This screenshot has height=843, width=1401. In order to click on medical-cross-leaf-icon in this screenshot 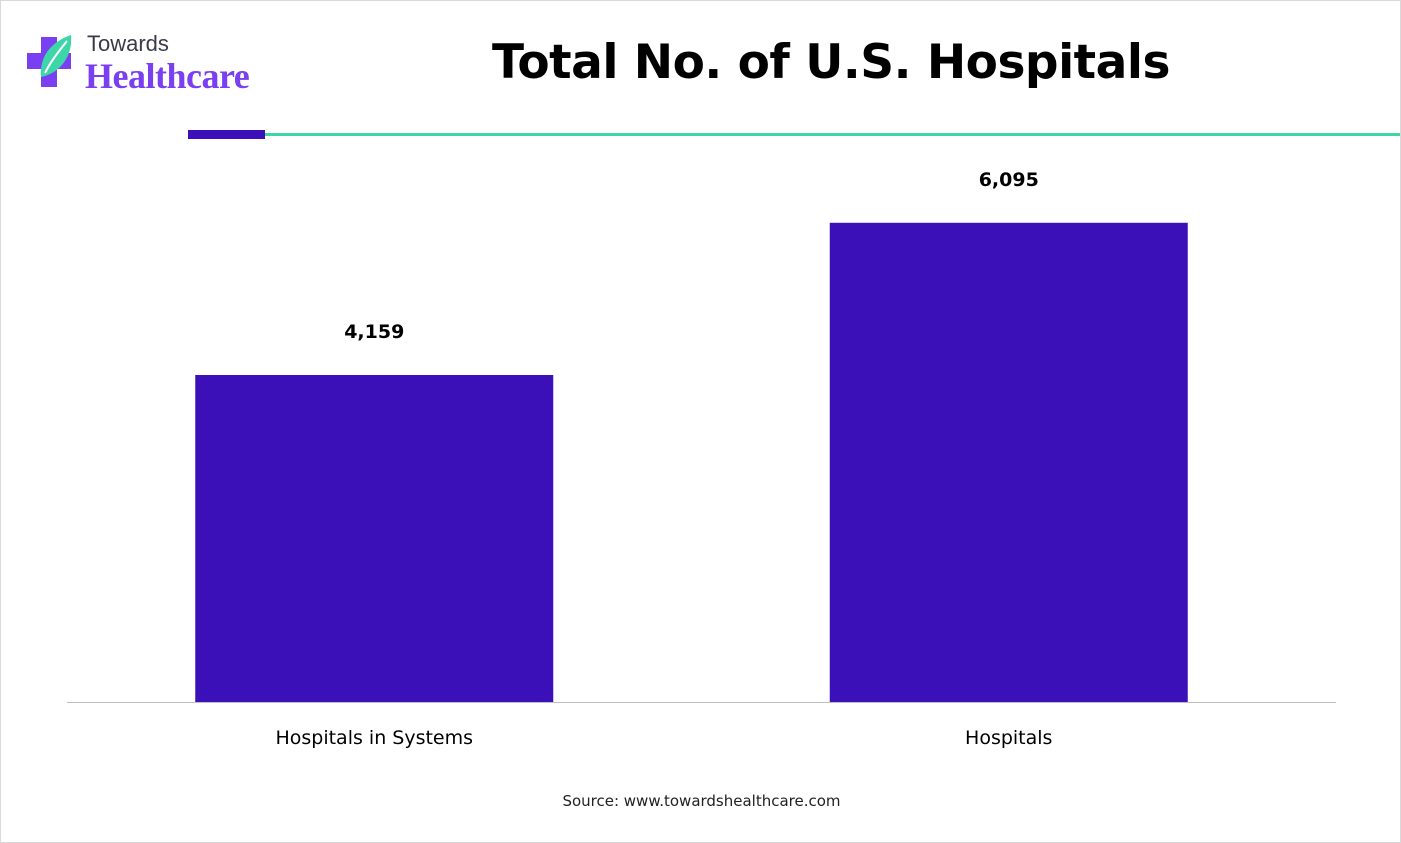, I will do `click(49, 61)`.